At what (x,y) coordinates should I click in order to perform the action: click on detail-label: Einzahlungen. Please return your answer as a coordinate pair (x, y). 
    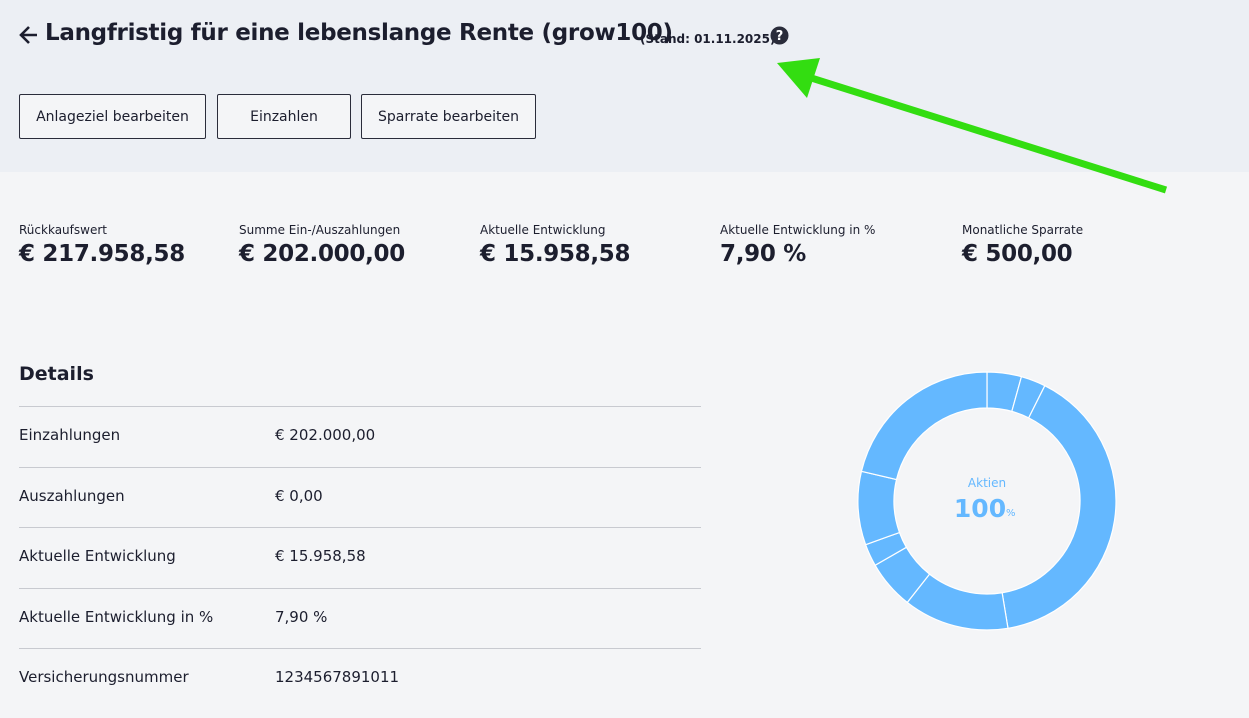
    Looking at the image, I should click on (70, 435).